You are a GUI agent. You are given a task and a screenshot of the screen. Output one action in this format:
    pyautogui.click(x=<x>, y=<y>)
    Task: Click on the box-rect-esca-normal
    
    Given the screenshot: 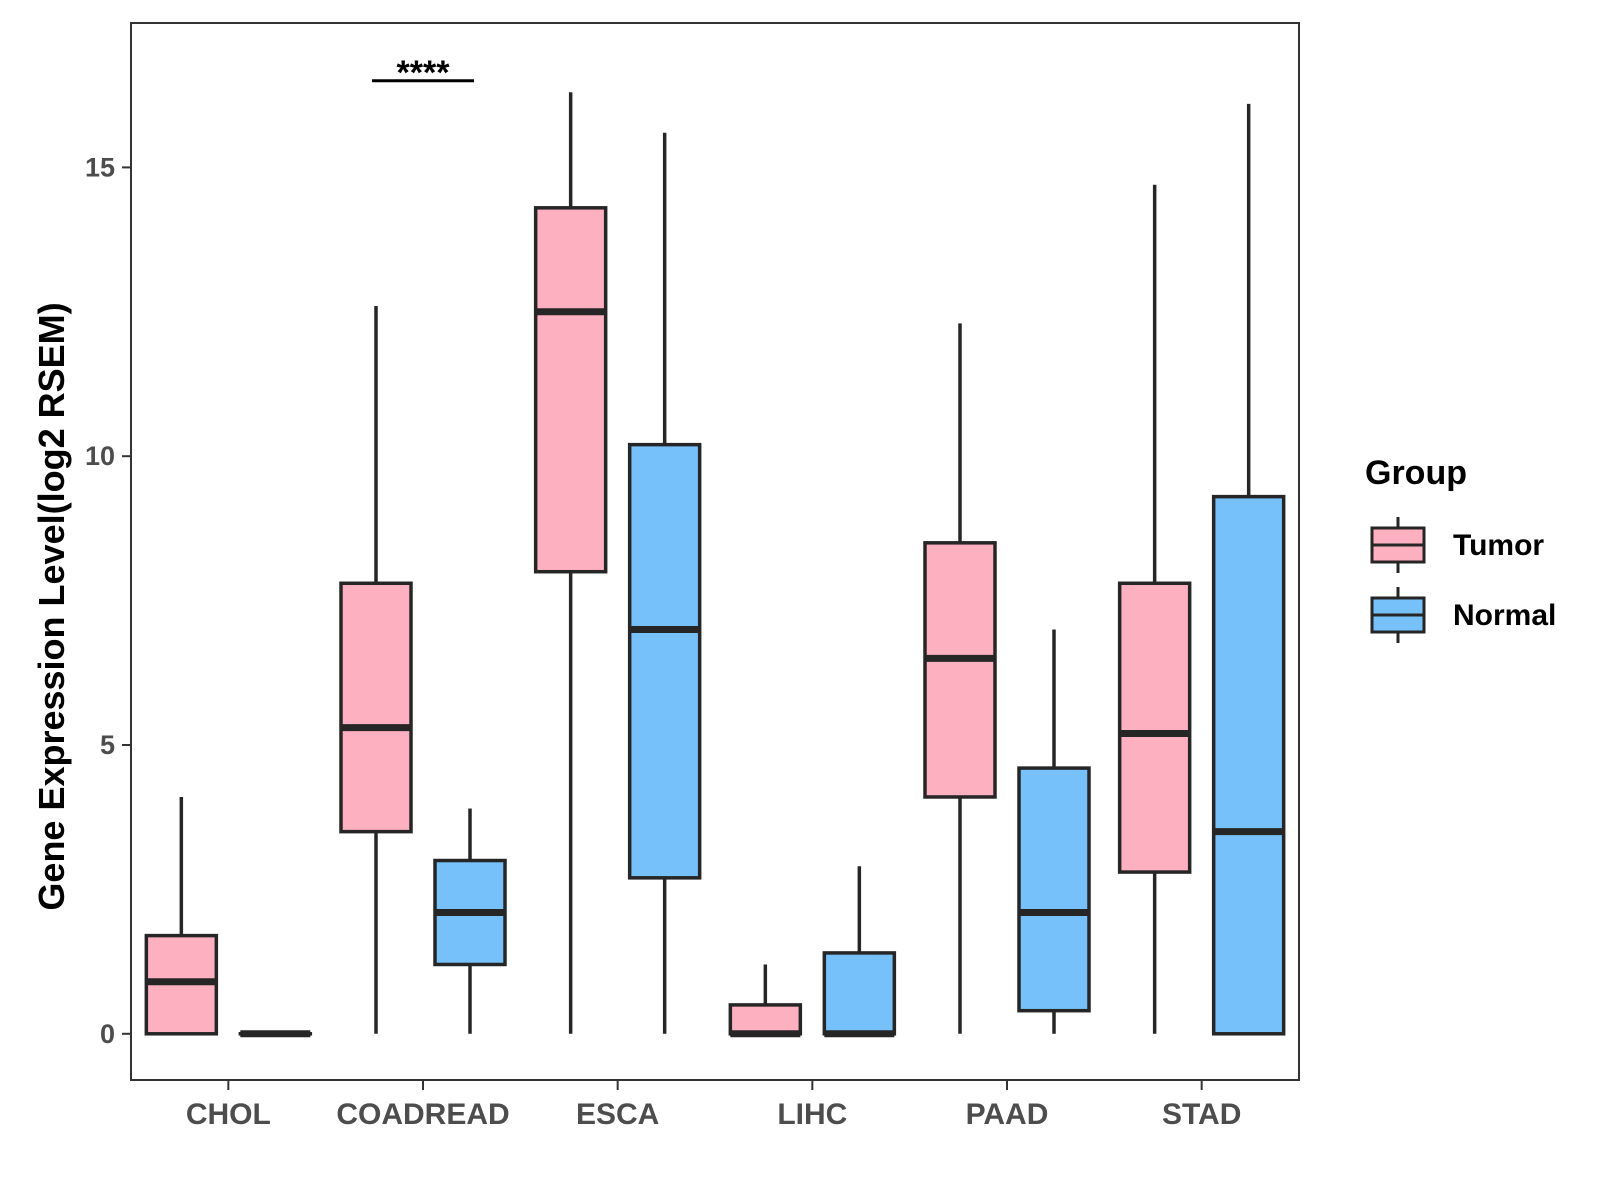 What is the action you would take?
    pyautogui.click(x=664, y=661)
    